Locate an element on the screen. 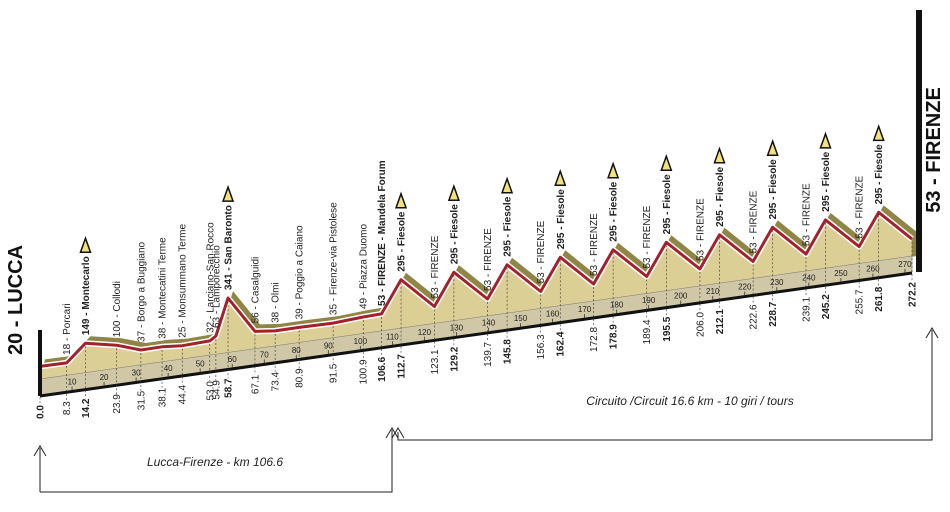 Image resolution: width=950 pixels, height=512 pixels. km-label: 23.9 is located at coordinates (117, 404).